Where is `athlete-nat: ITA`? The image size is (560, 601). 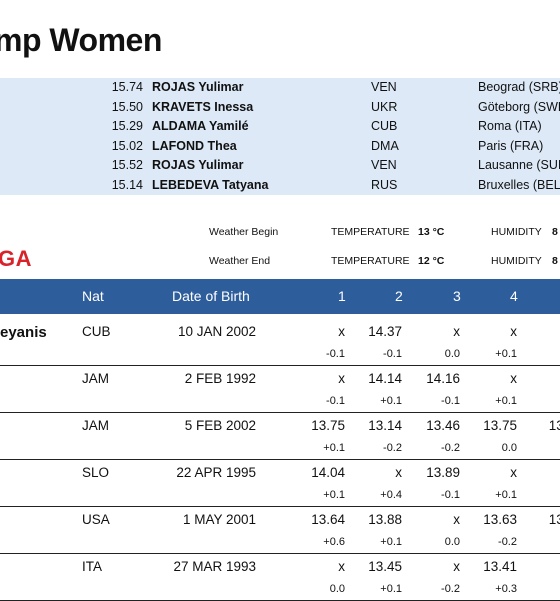
athlete-nat: ITA is located at coordinates (92, 566).